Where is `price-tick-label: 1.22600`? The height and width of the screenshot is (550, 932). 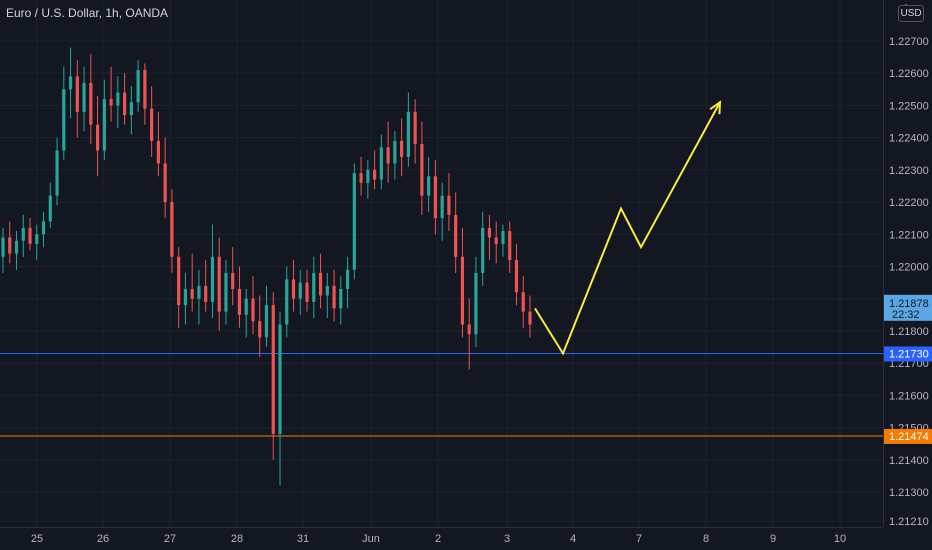
price-tick-label: 1.22600 is located at coordinates (909, 74).